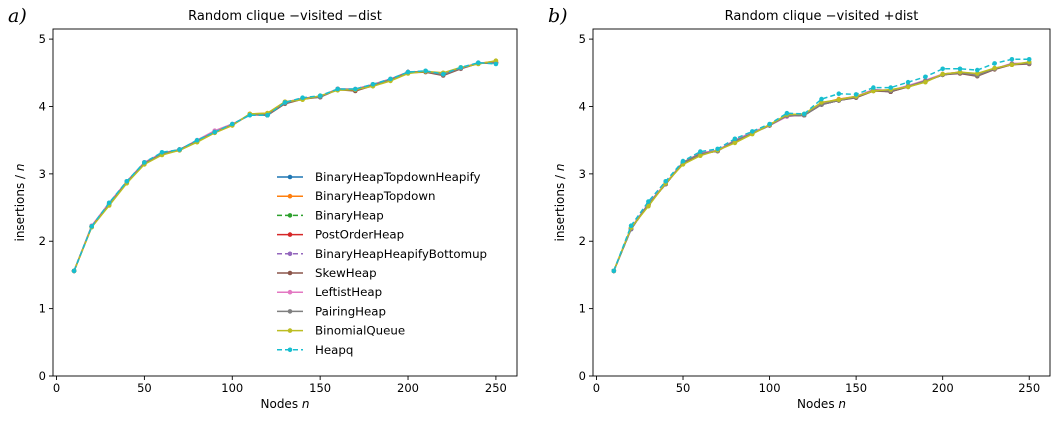 Image resolution: width=1054 pixels, height=421 pixels. I want to click on legend-label: BinaryHeapTopdown, so click(375, 196).